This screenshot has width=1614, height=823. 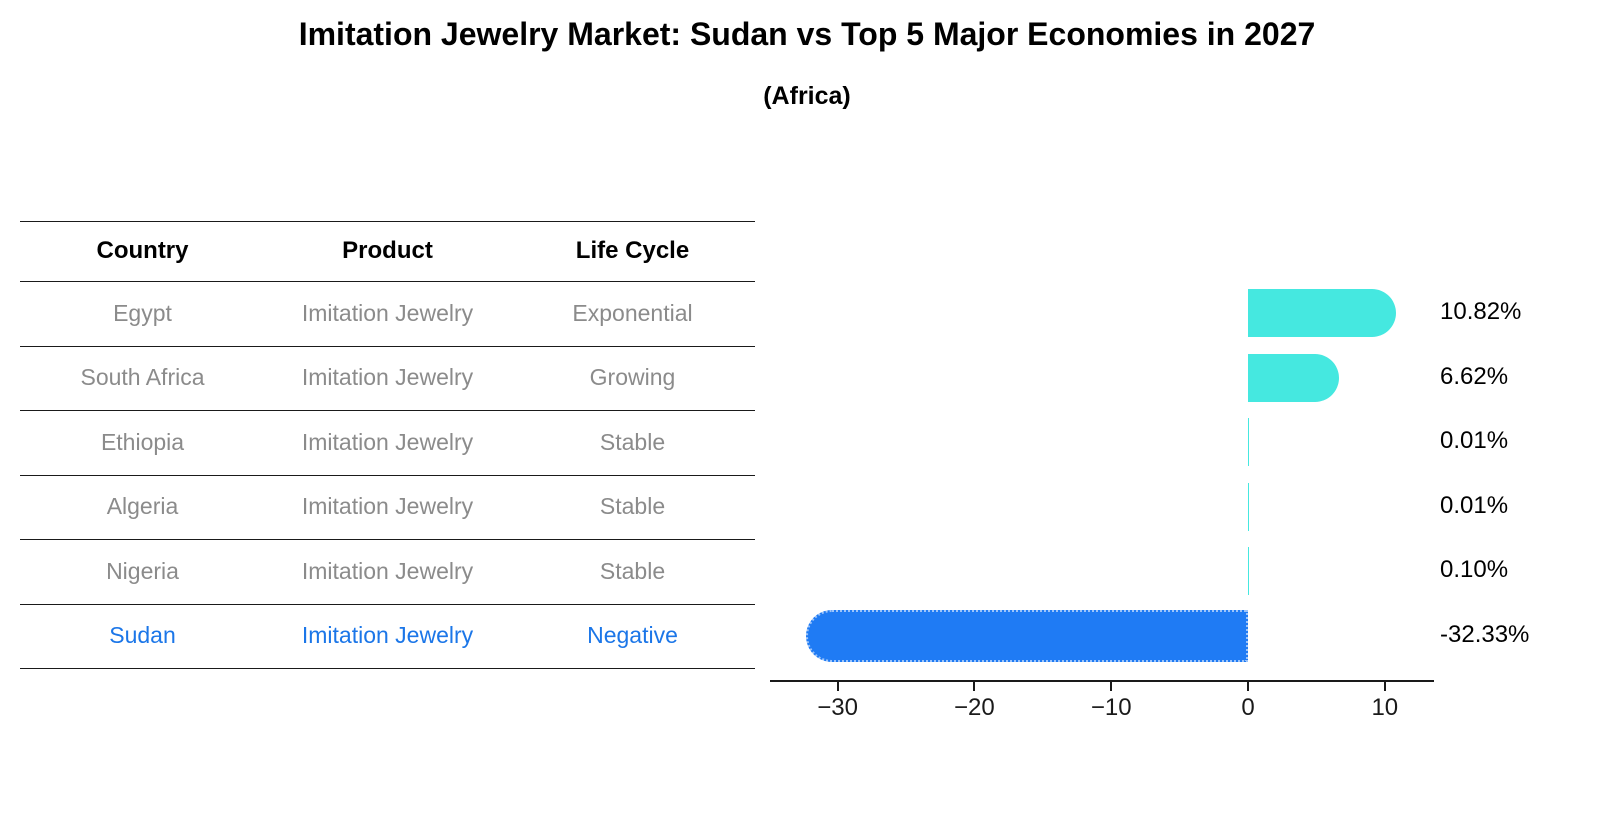 What do you see at coordinates (142, 312) in the screenshot?
I see `table-cell-country: Egypt` at bounding box center [142, 312].